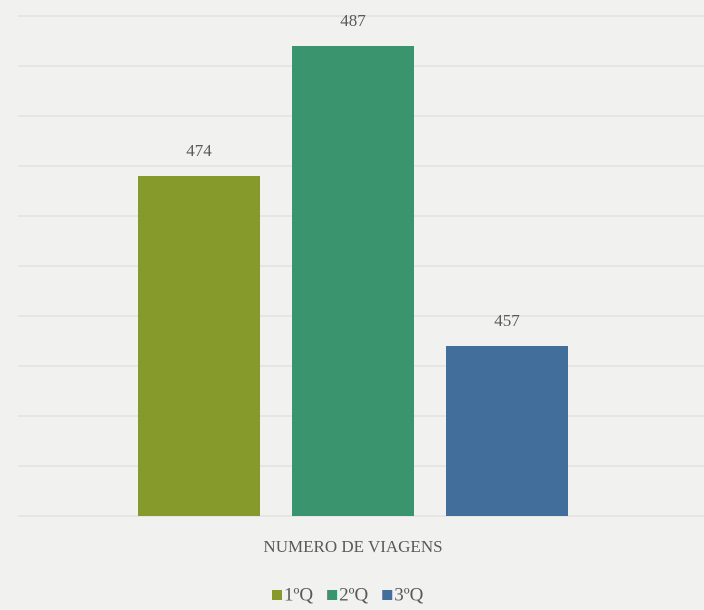  I want to click on legend-label: 2ºQ, so click(353, 594).